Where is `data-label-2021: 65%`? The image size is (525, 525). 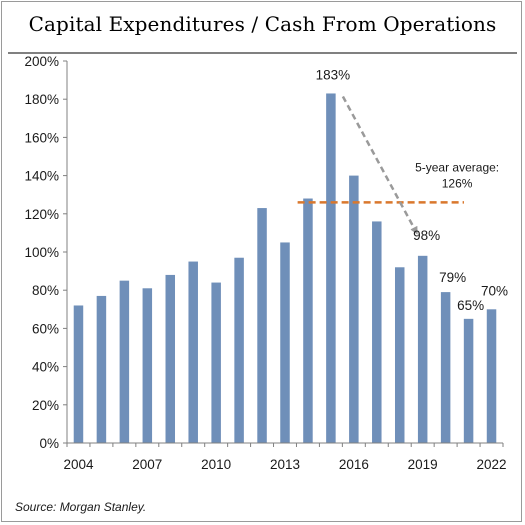 data-label-2021: 65% is located at coordinates (470, 305).